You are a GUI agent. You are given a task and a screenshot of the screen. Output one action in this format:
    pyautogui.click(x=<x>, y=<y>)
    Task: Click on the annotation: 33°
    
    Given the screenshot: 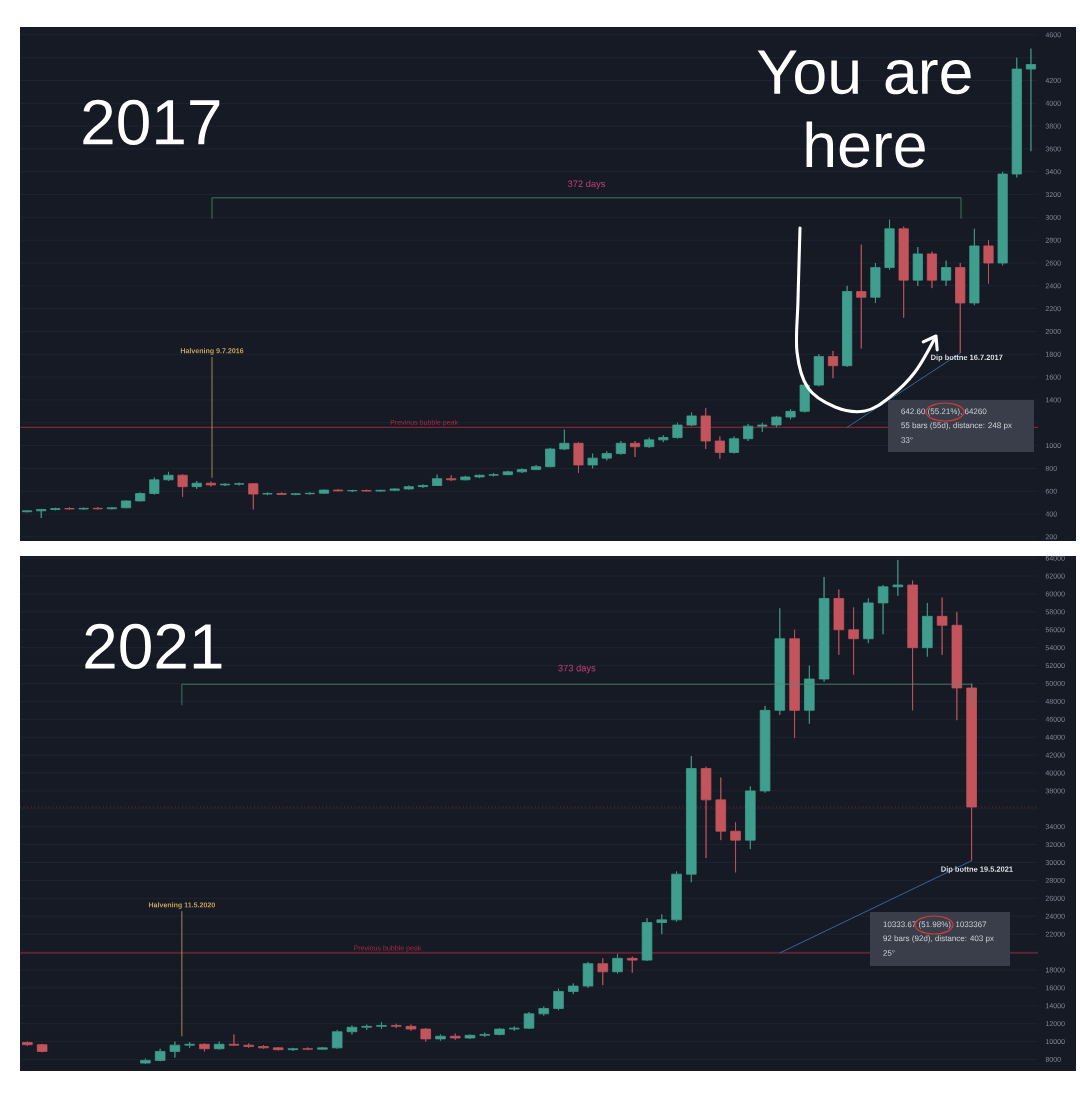 What is the action you would take?
    pyautogui.click(x=907, y=440)
    